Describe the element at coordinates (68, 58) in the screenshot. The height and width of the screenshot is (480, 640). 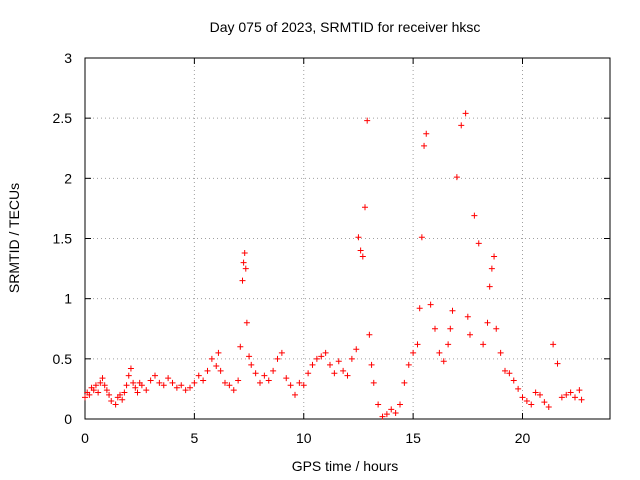
I see `y-tick-label: 3` at that location.